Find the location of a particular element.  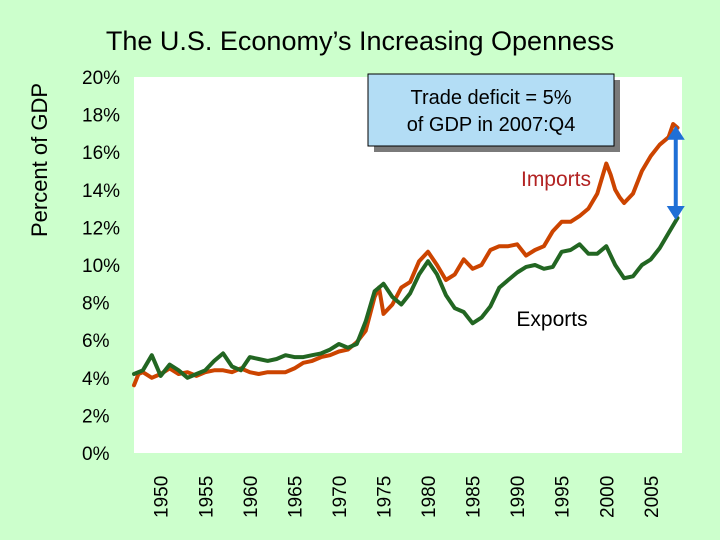

y-tick-label: 2% is located at coordinates (96, 416).